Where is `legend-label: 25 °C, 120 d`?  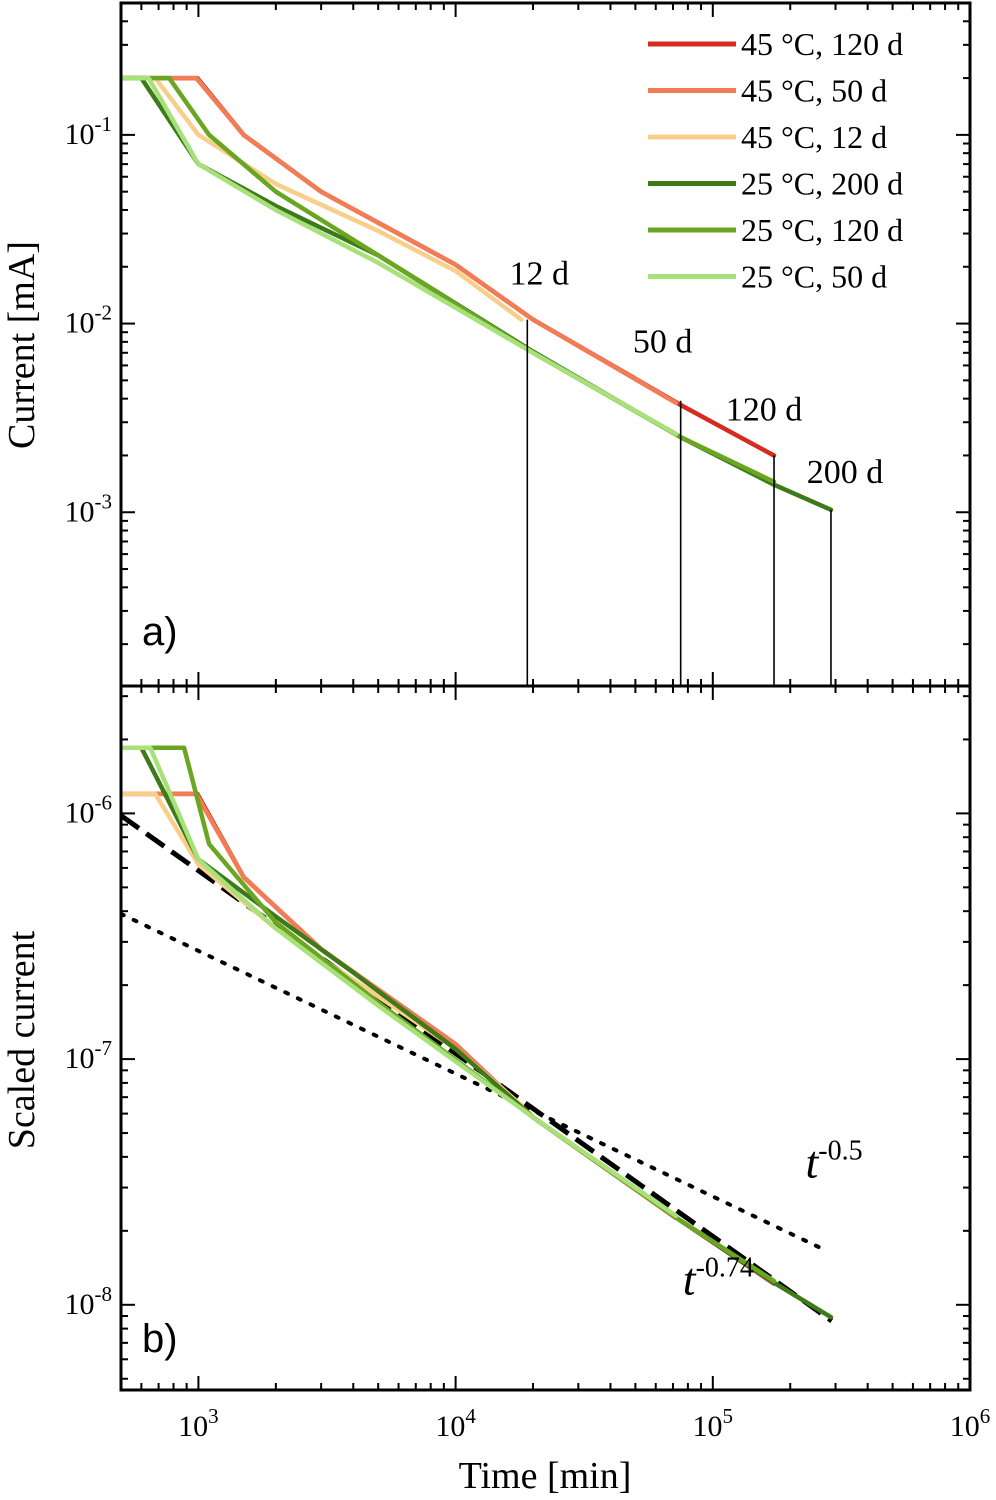 legend-label: 25 °C, 120 d is located at coordinates (822, 230).